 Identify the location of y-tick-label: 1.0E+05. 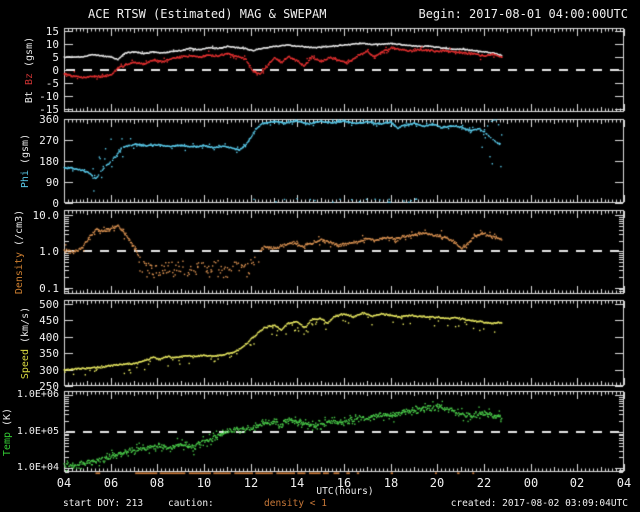
(37, 431).